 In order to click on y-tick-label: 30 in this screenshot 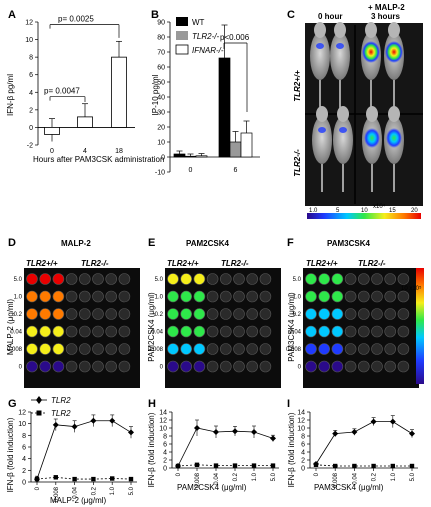, I will do `click(161, 113)`.